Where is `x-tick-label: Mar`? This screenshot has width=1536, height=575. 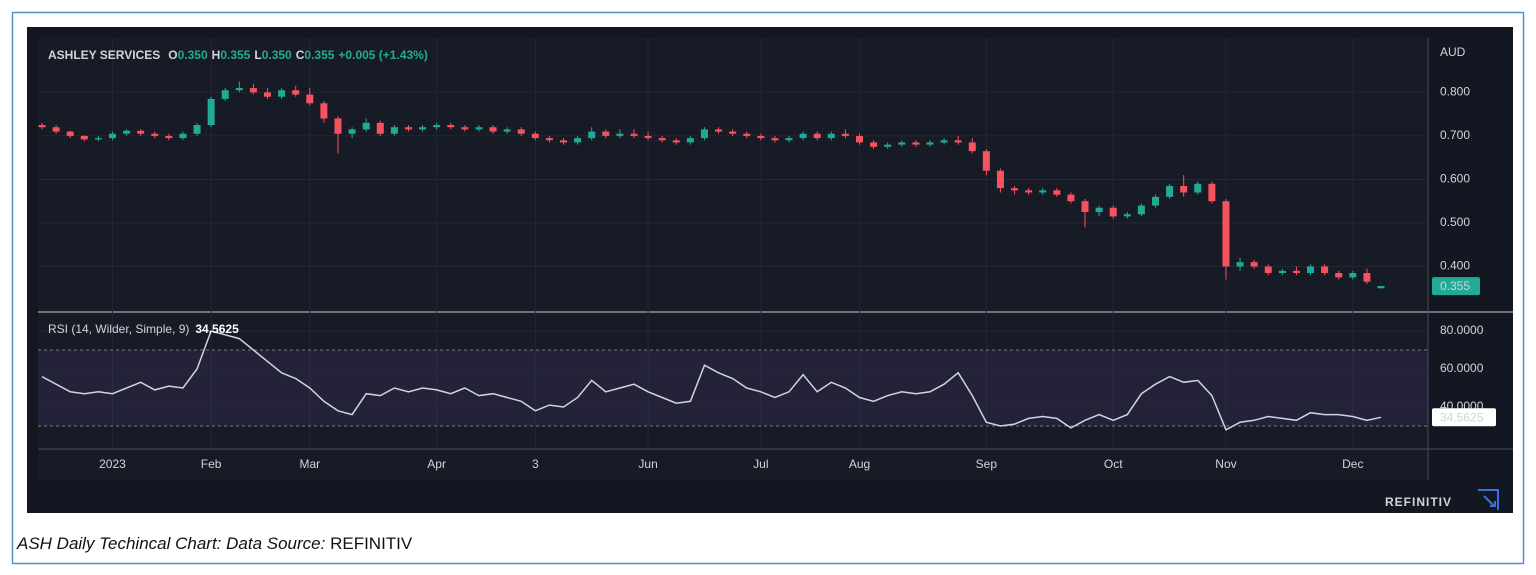 x-tick-label: Mar is located at coordinates (309, 464).